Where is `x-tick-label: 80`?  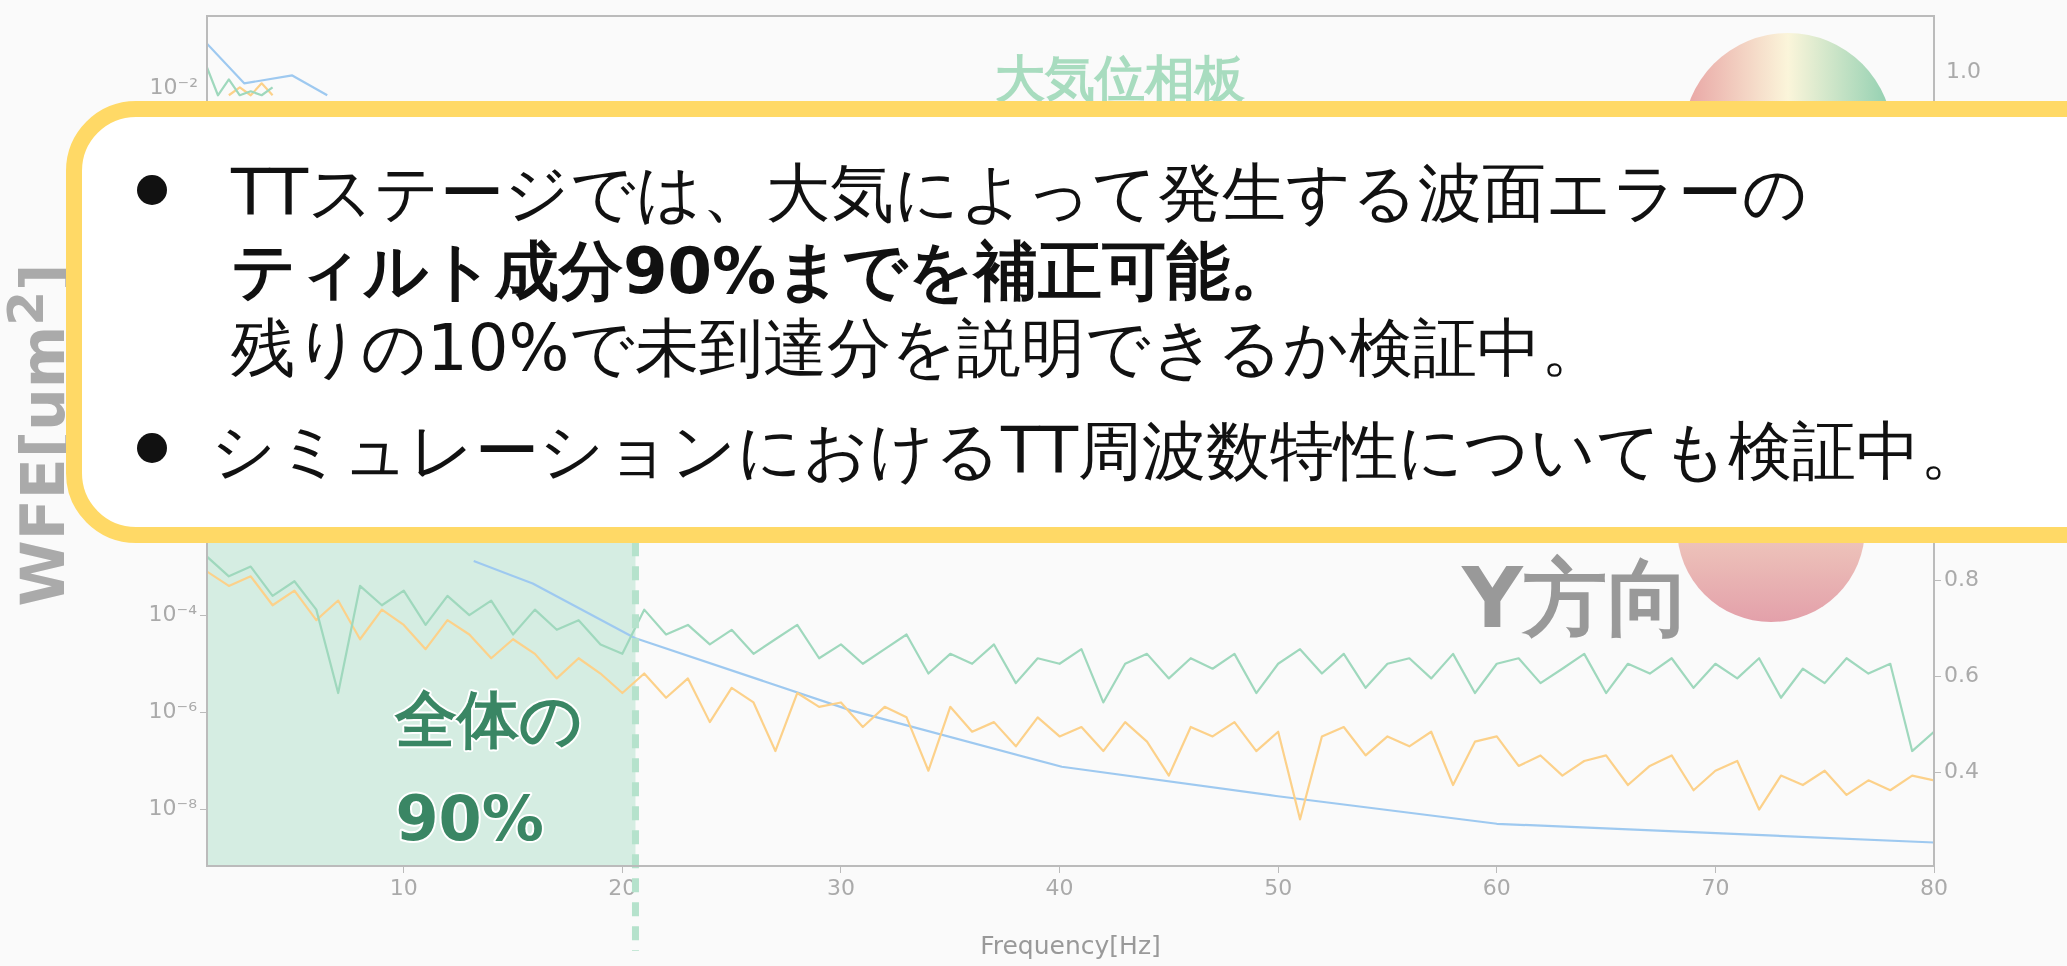 x-tick-label: 80 is located at coordinates (1934, 887).